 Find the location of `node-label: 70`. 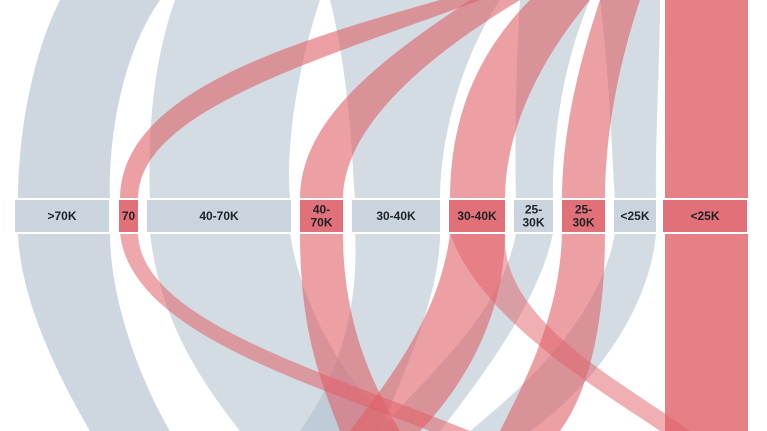

node-label: 70 is located at coordinates (129, 216).